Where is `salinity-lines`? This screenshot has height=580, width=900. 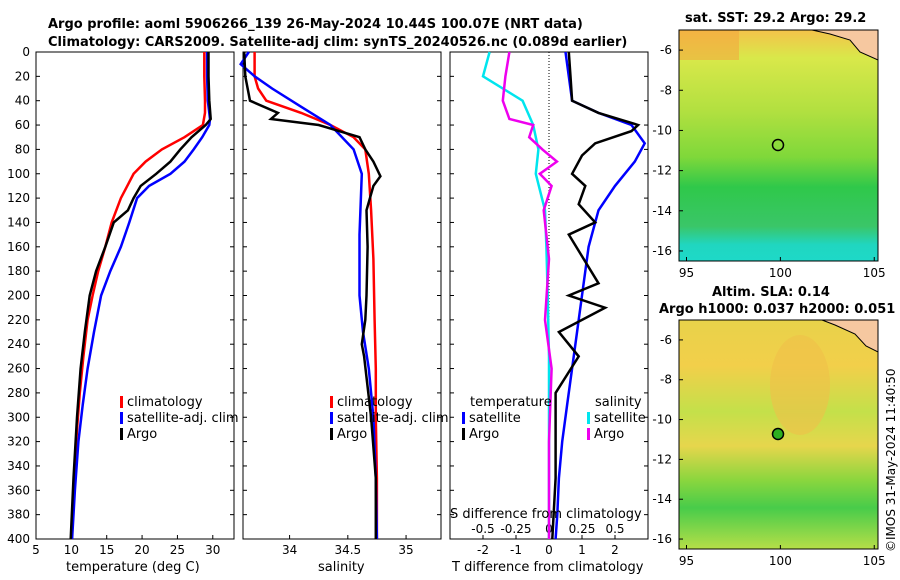 salinity-lines is located at coordinates (310, 295).